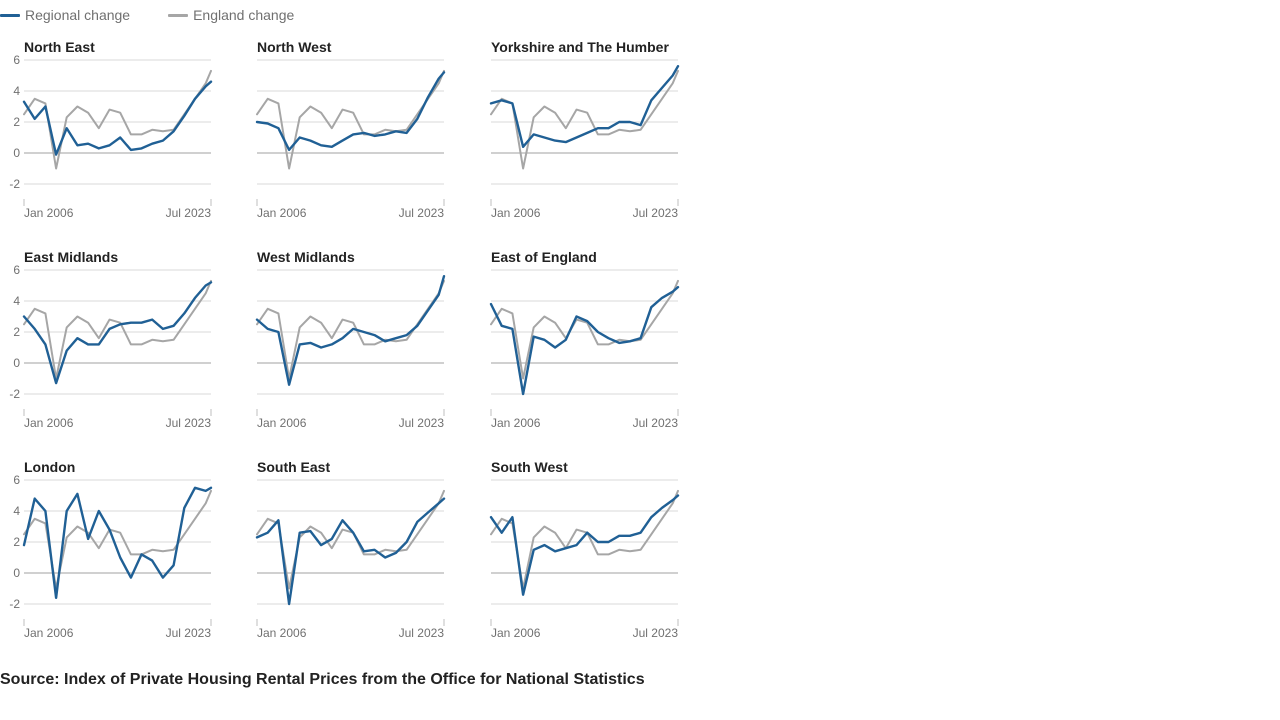 Image resolution: width=1280 pixels, height=720 pixels. I want to click on panel-yorkshire-and-the-humber: Yorkshire and The Humber Jan 2006 Jul 2023, so click(584, 129).